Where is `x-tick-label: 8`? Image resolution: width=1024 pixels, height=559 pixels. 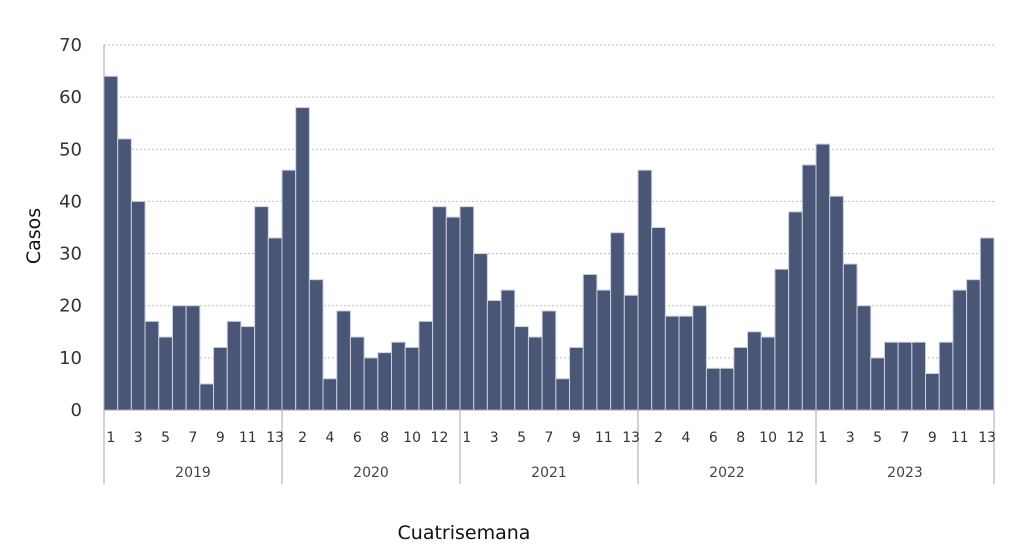
x-tick-label: 8 is located at coordinates (384, 438).